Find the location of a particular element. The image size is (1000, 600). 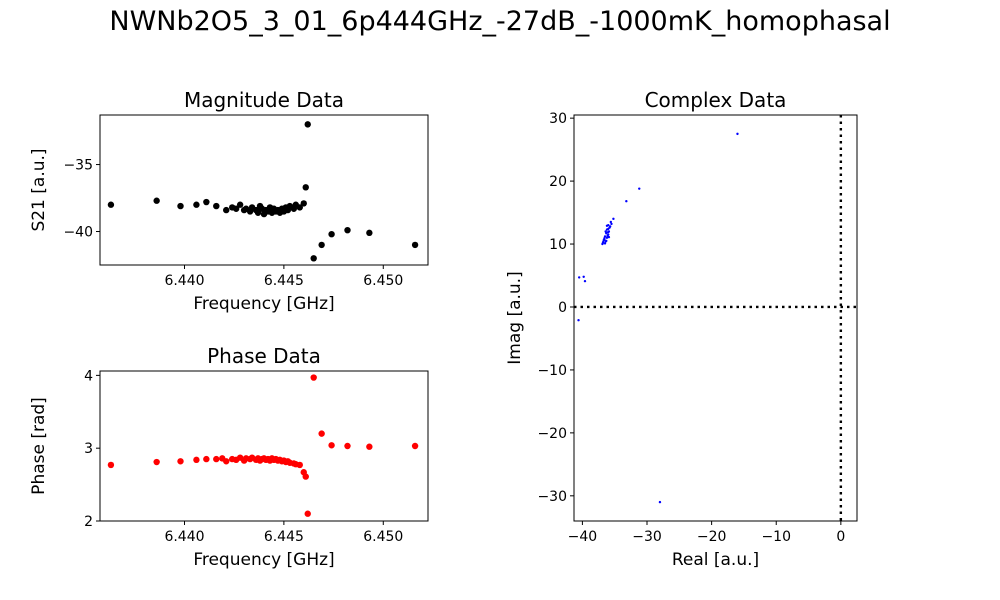

complex-xtick-label: −10 is located at coordinates (776, 537).